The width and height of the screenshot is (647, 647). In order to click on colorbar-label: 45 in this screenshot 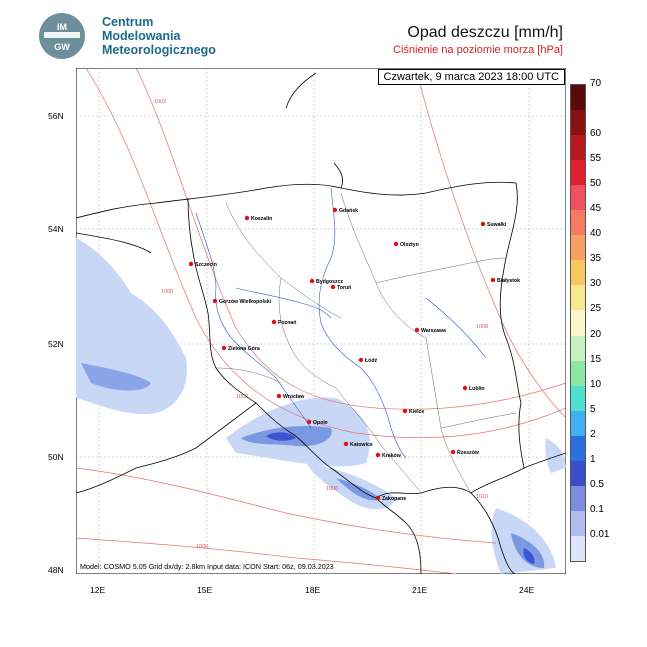, I will do `click(596, 209)`.